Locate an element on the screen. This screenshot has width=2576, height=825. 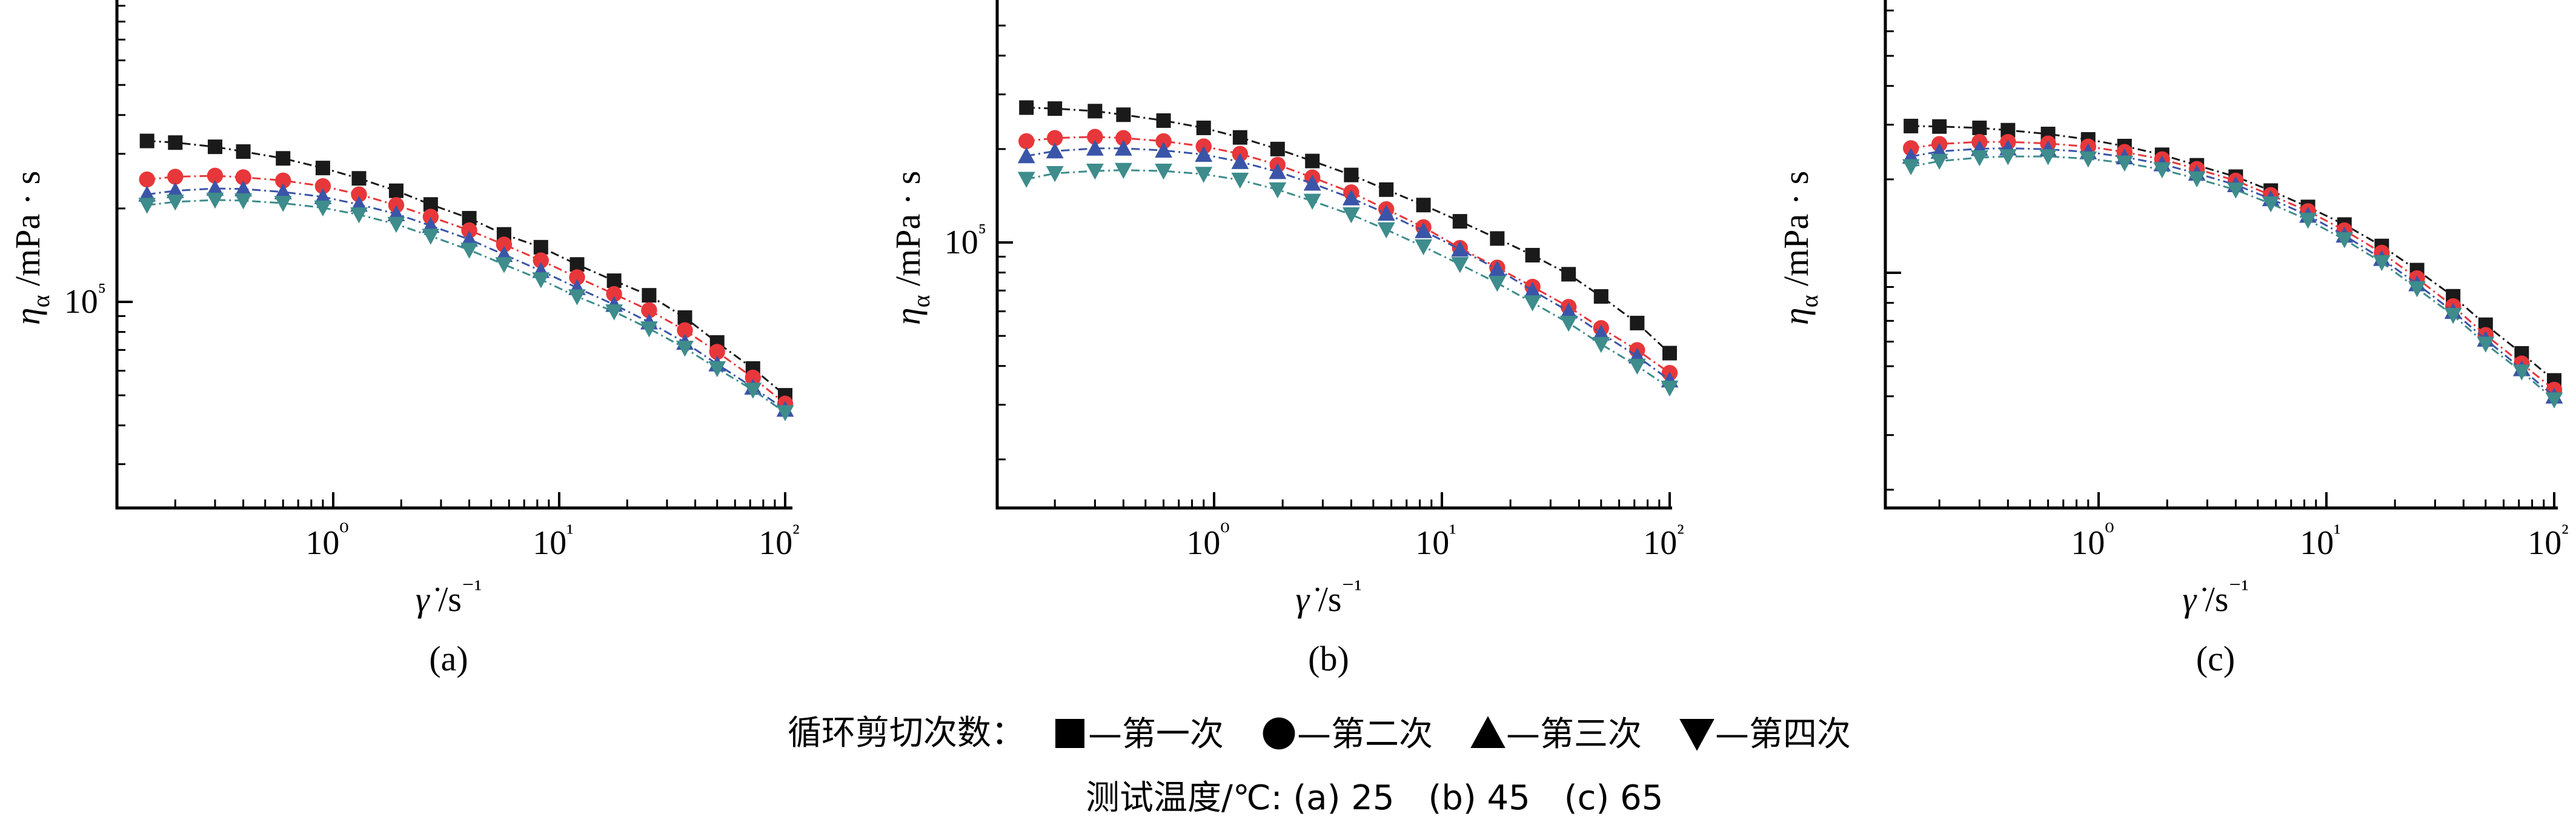
x-tick-label: 10¹ is located at coordinates (553, 540).